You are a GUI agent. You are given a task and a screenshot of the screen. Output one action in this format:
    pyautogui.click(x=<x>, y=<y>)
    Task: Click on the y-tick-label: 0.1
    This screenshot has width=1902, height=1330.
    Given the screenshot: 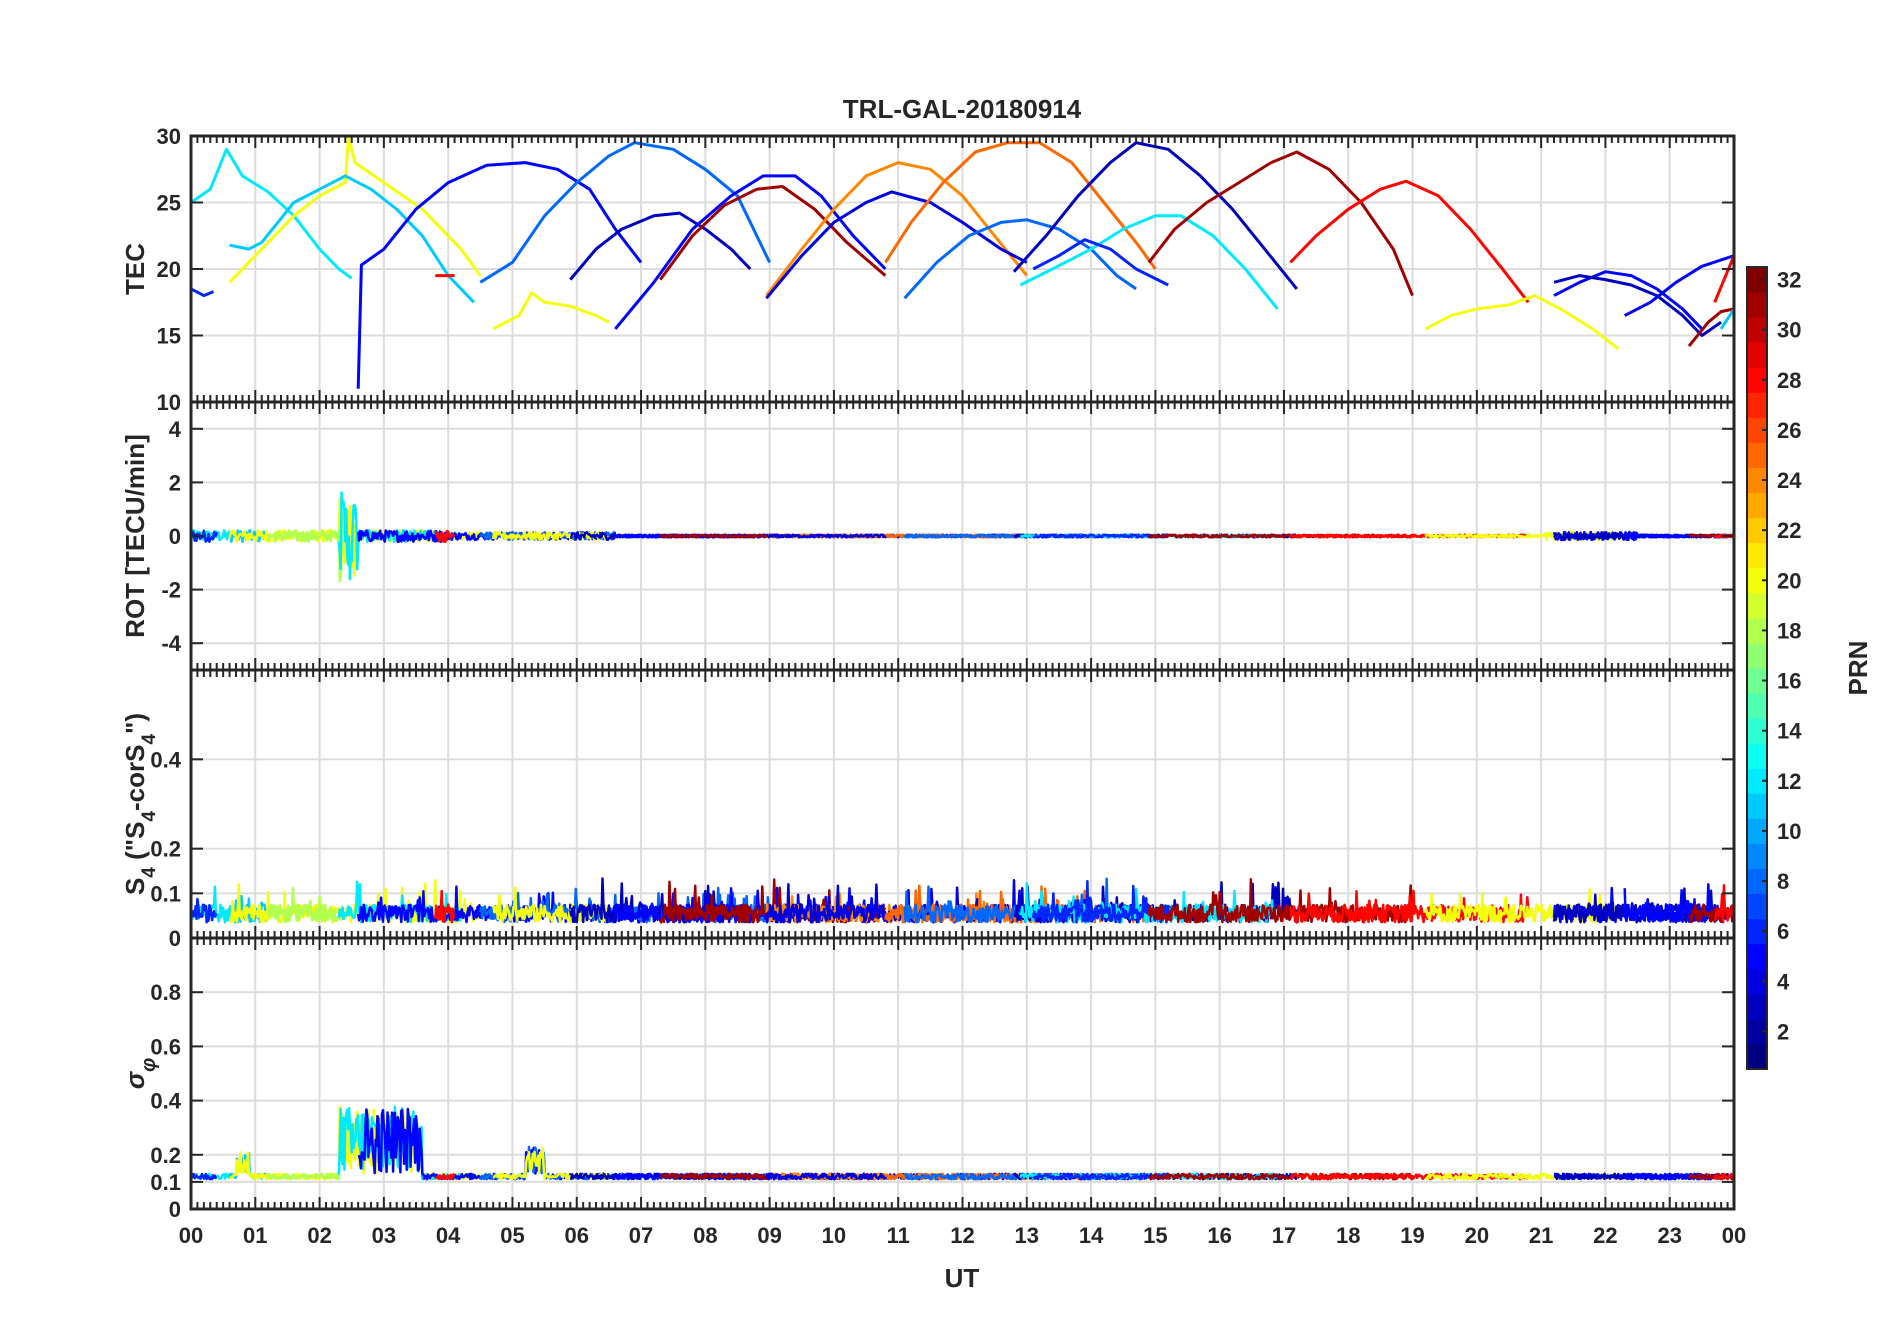 What is the action you would take?
    pyautogui.click(x=165, y=1182)
    